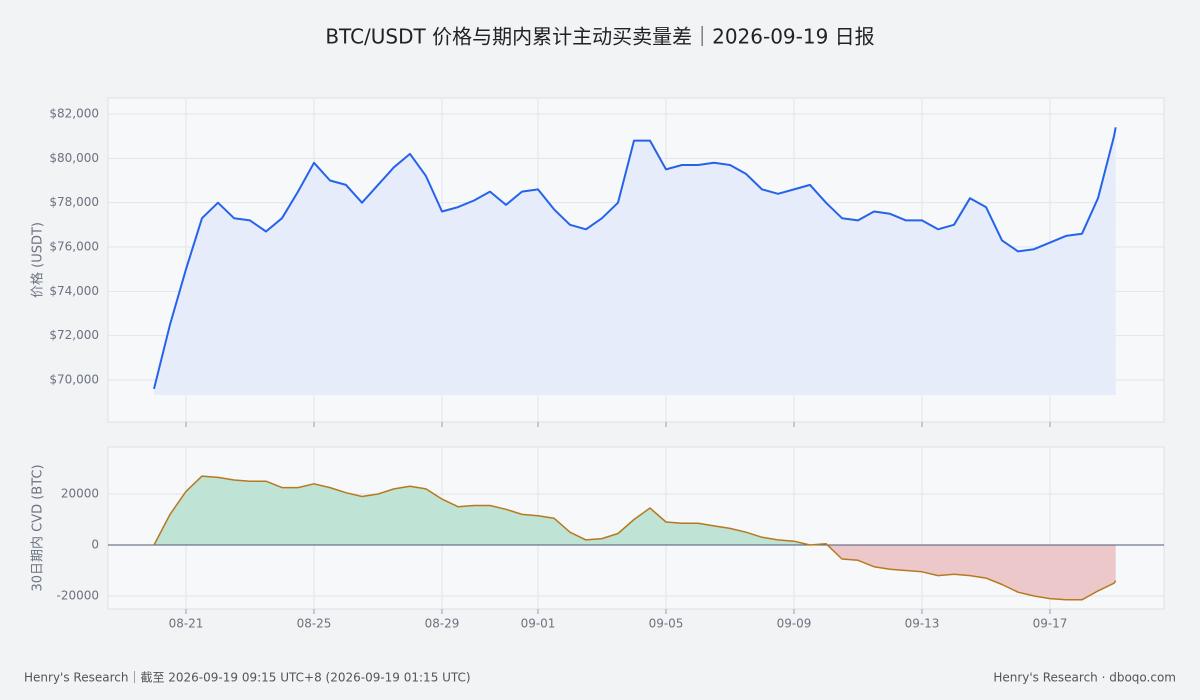 Image resolution: width=1200 pixels, height=700 pixels. What do you see at coordinates (95, 544) in the screenshot?
I see `y-tick-label: 0` at bounding box center [95, 544].